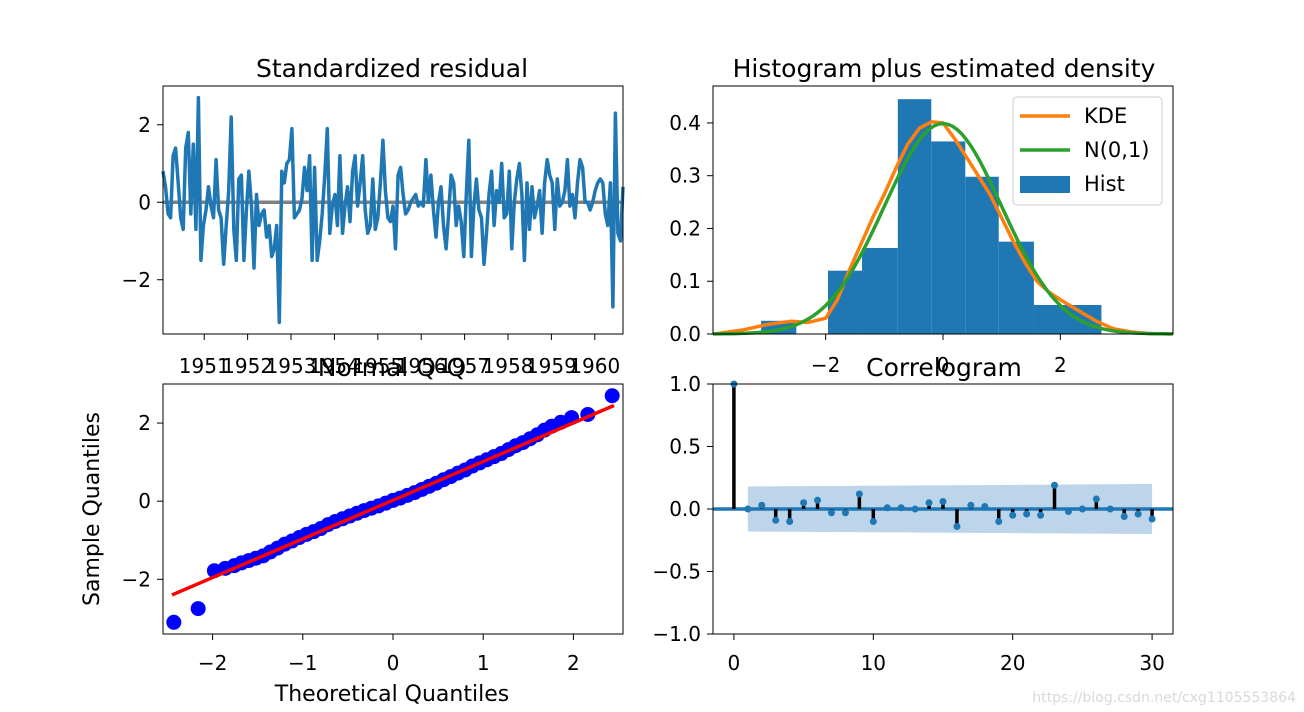  What do you see at coordinates (483, 663) in the screenshot?
I see `qq-x-tick-label: 1` at bounding box center [483, 663].